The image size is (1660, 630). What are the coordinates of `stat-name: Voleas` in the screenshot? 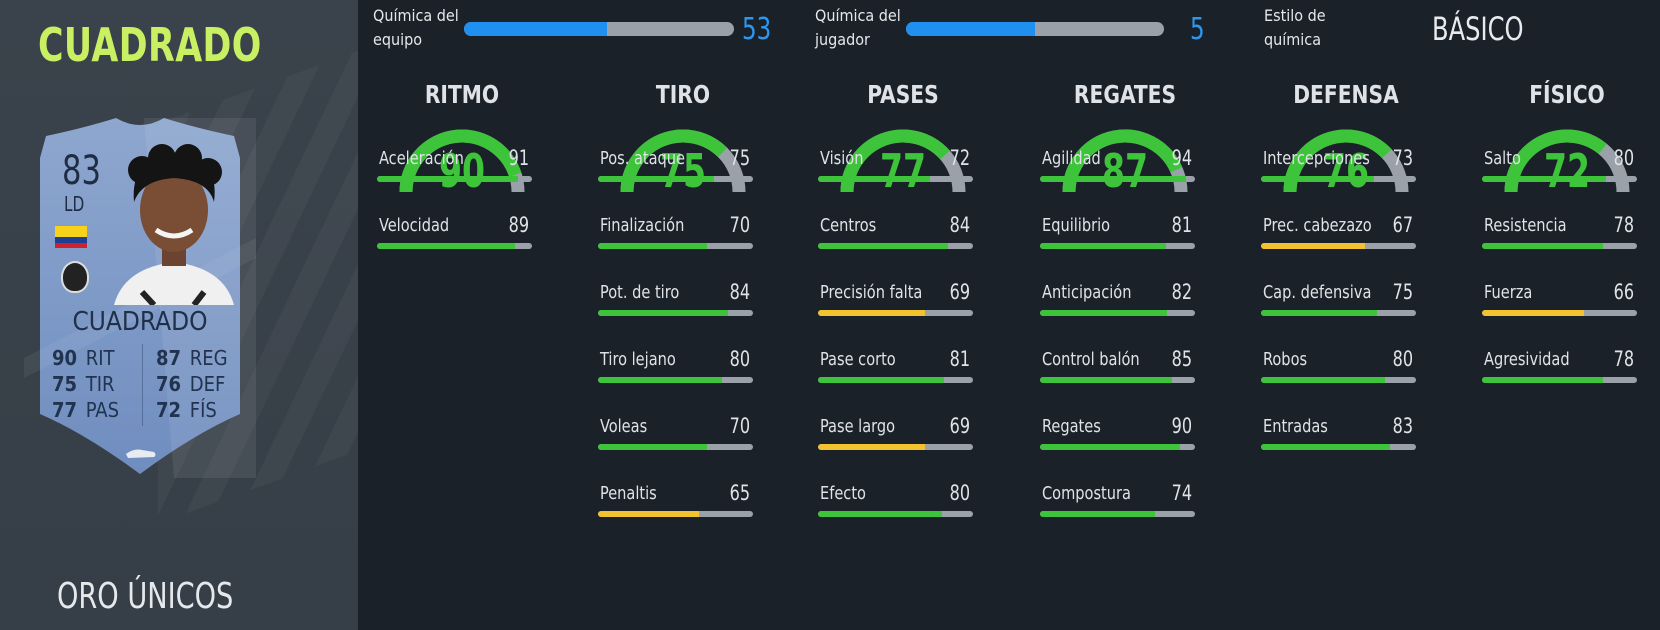 It's located at (624, 426).